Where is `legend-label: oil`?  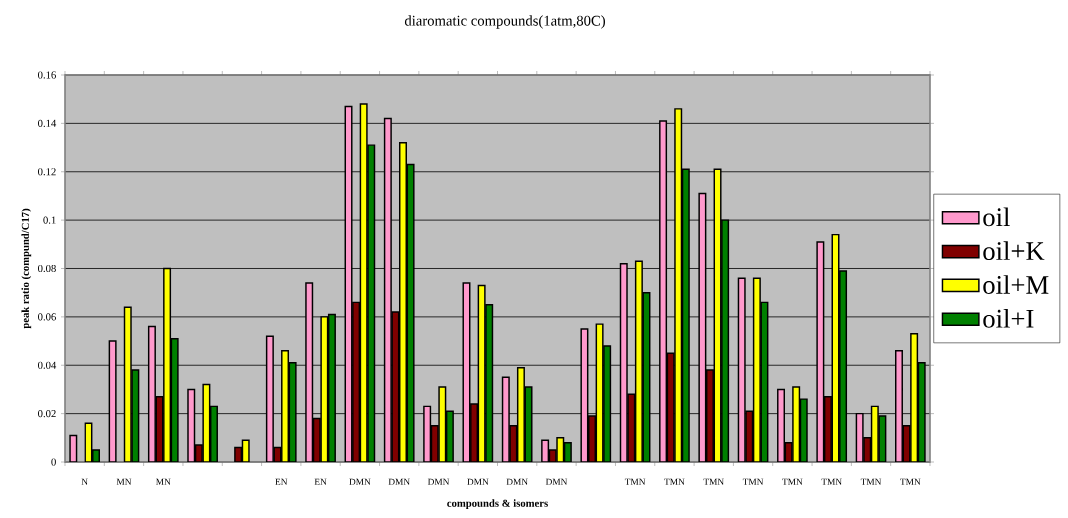 legend-label: oil is located at coordinates (996, 217).